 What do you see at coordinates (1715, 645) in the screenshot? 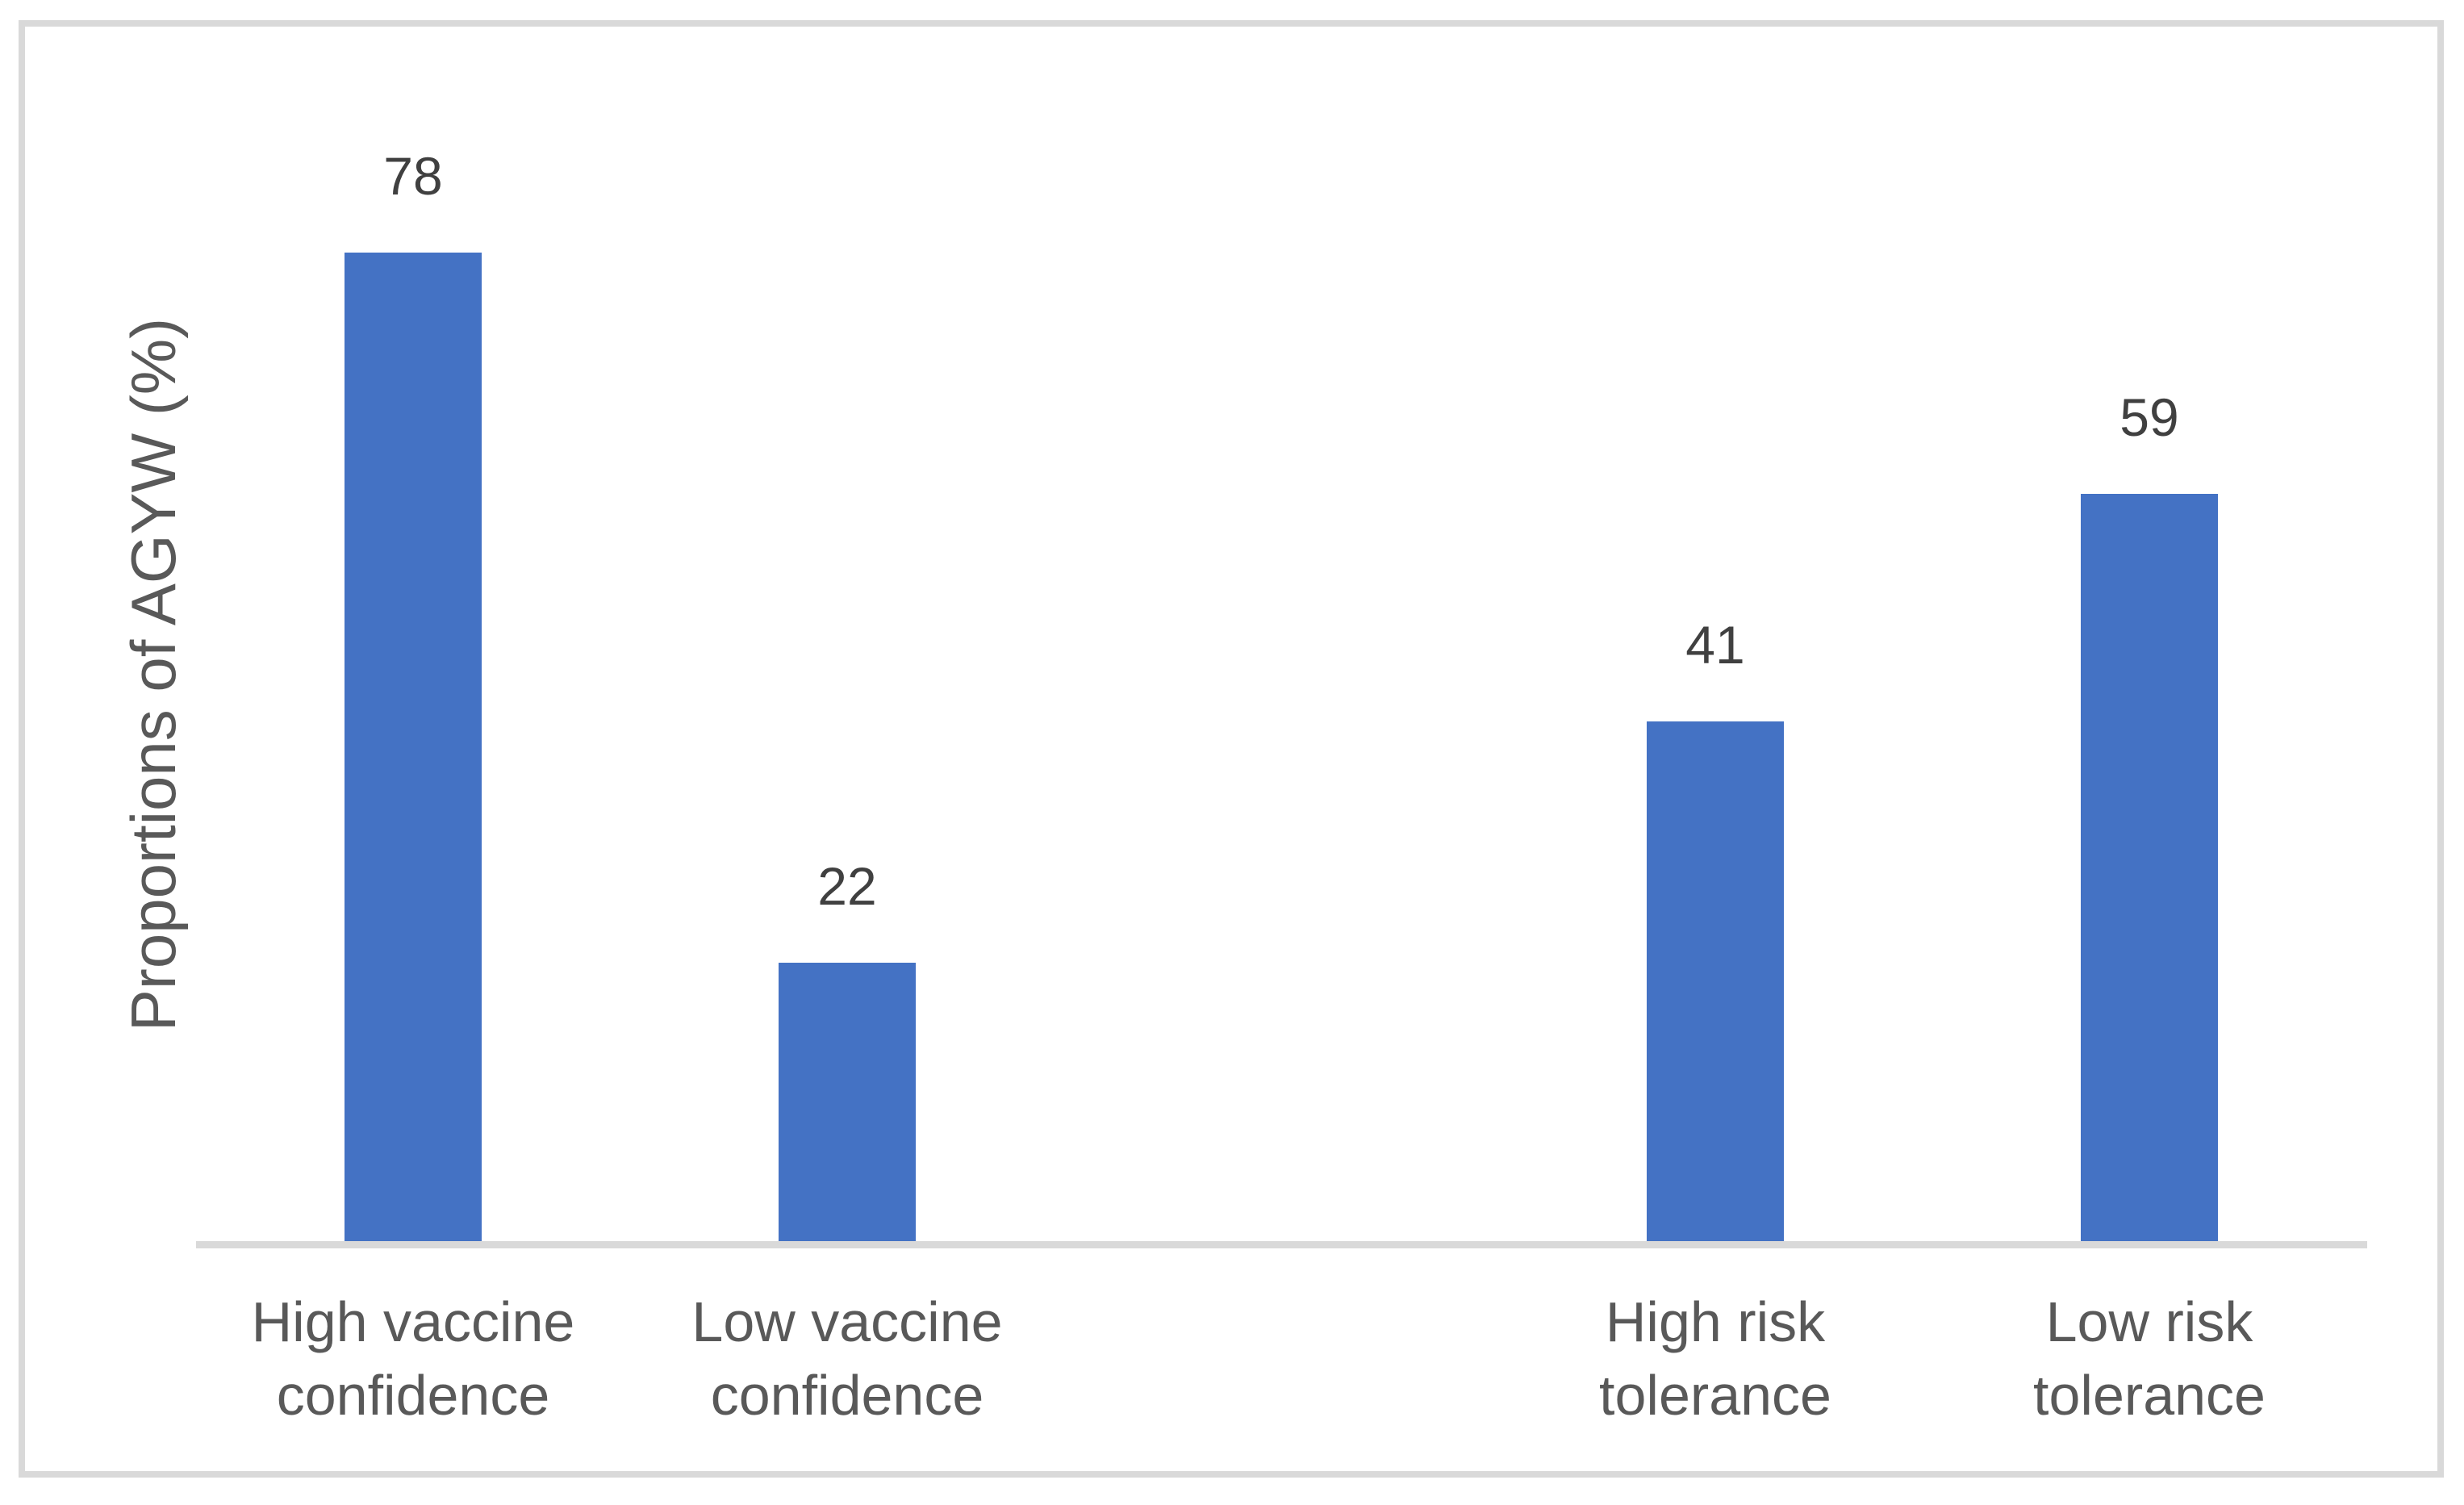
I see `bar-value-label: 41` at bounding box center [1715, 645].